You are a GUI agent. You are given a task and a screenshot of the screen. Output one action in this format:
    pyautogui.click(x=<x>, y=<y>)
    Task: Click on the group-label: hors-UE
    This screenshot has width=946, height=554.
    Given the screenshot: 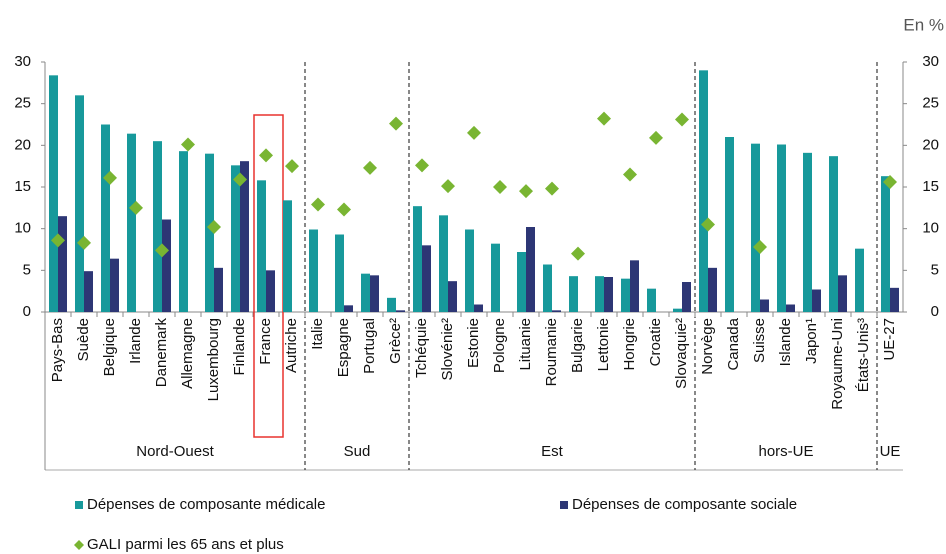 What is the action you would take?
    pyautogui.click(x=785, y=451)
    